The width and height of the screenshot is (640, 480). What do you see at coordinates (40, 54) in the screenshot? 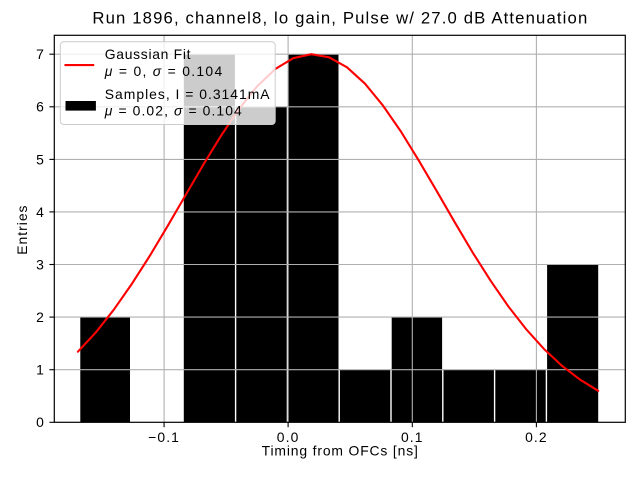
I see `svg-text: 7` at bounding box center [40, 54].